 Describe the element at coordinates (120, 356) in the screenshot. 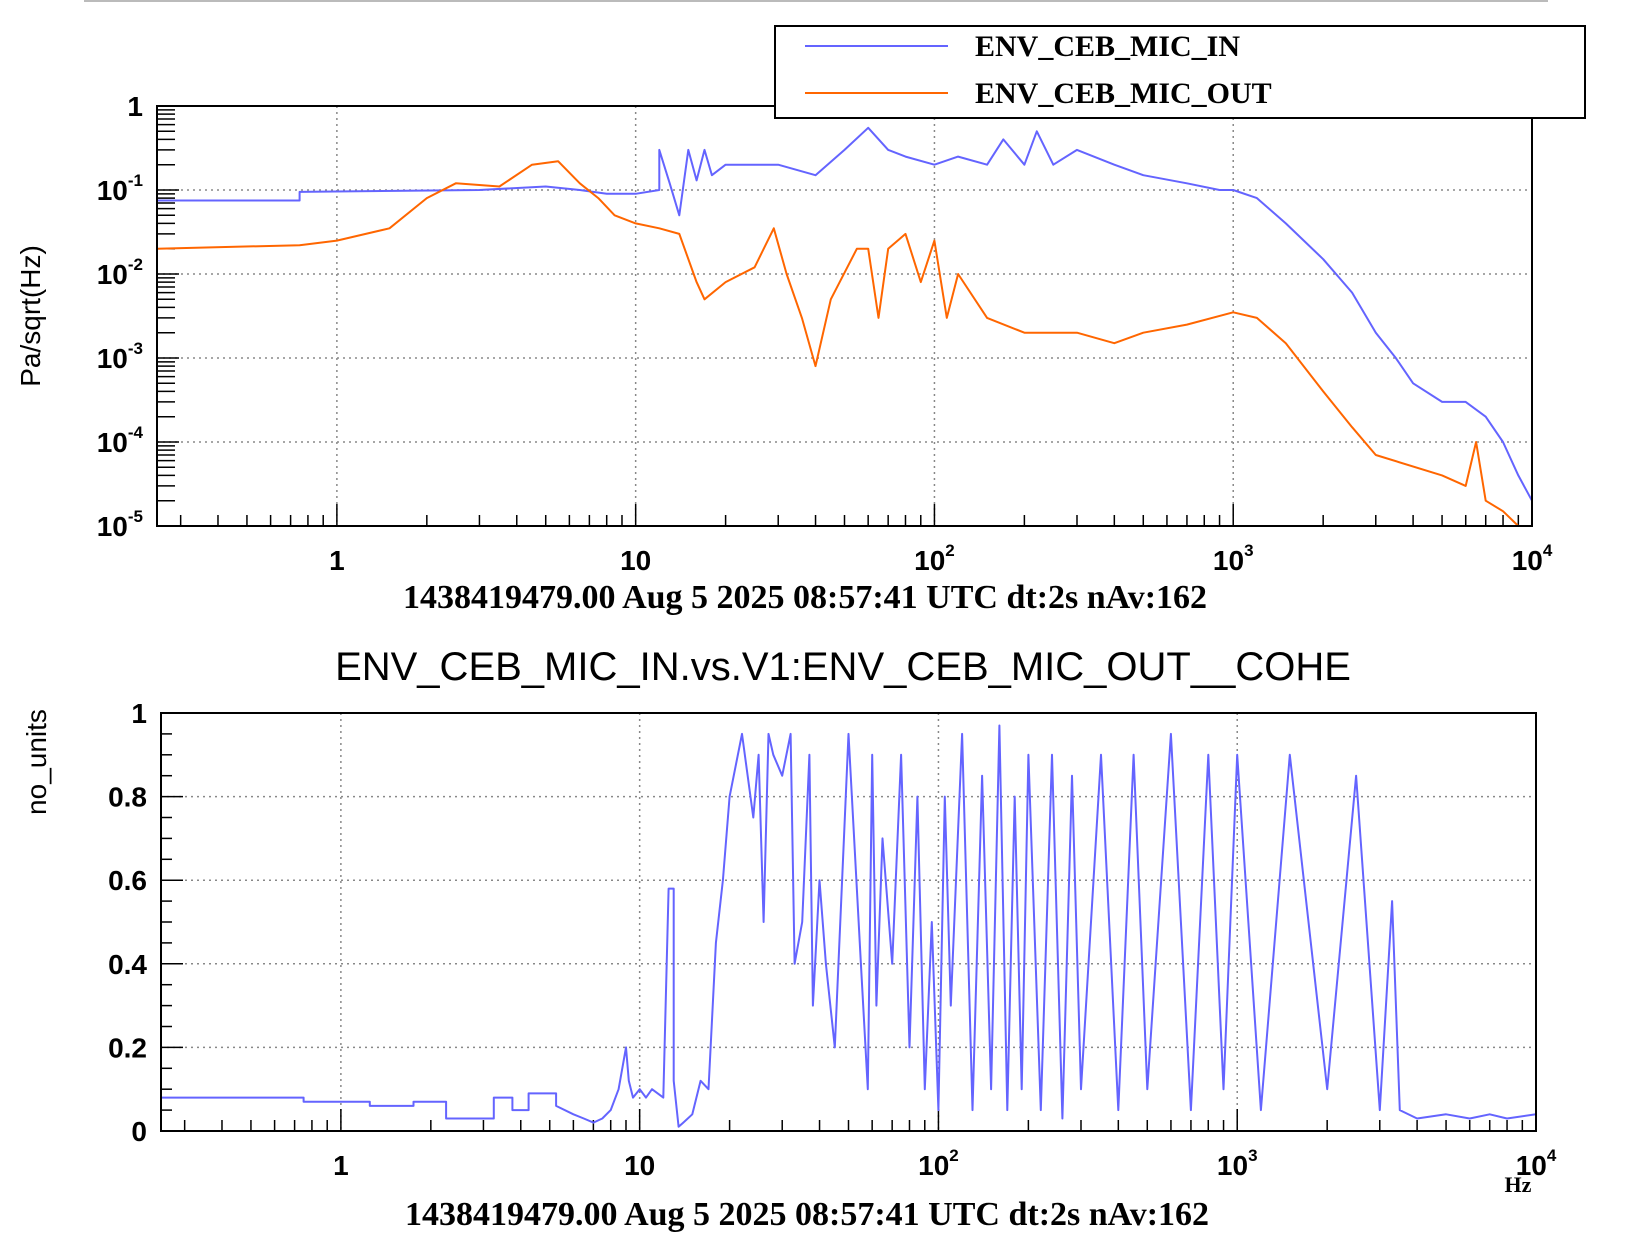

I see `asd-y-tick-label: 10⁻³` at that location.